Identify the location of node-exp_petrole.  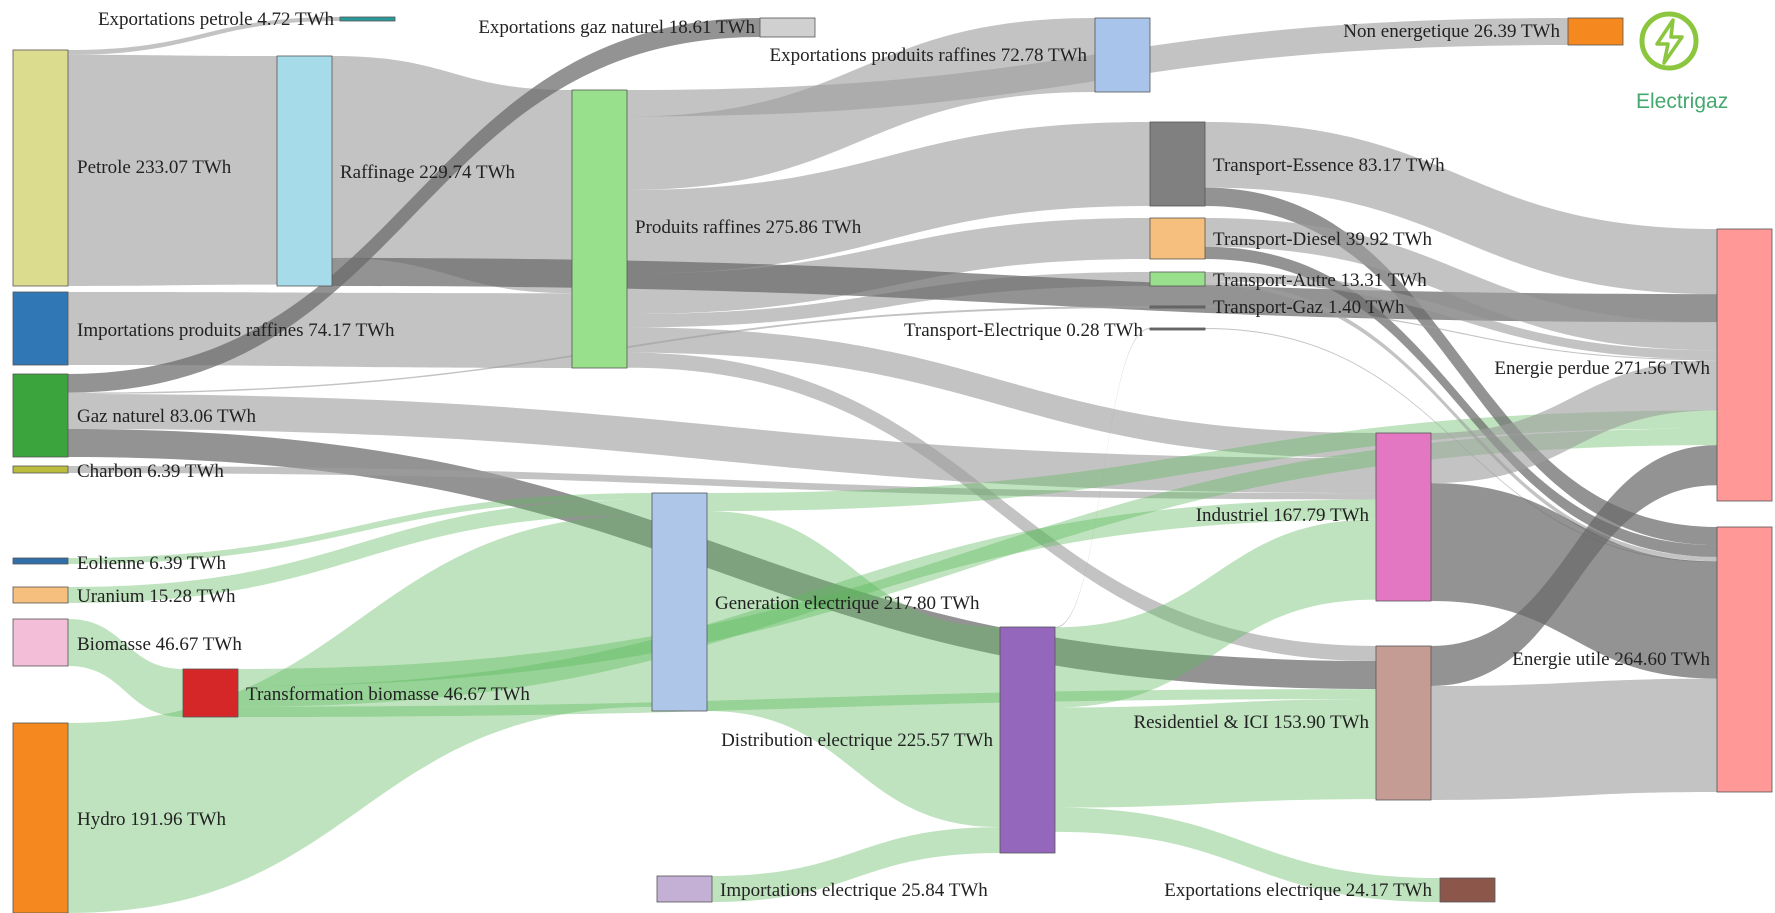
(367, 19).